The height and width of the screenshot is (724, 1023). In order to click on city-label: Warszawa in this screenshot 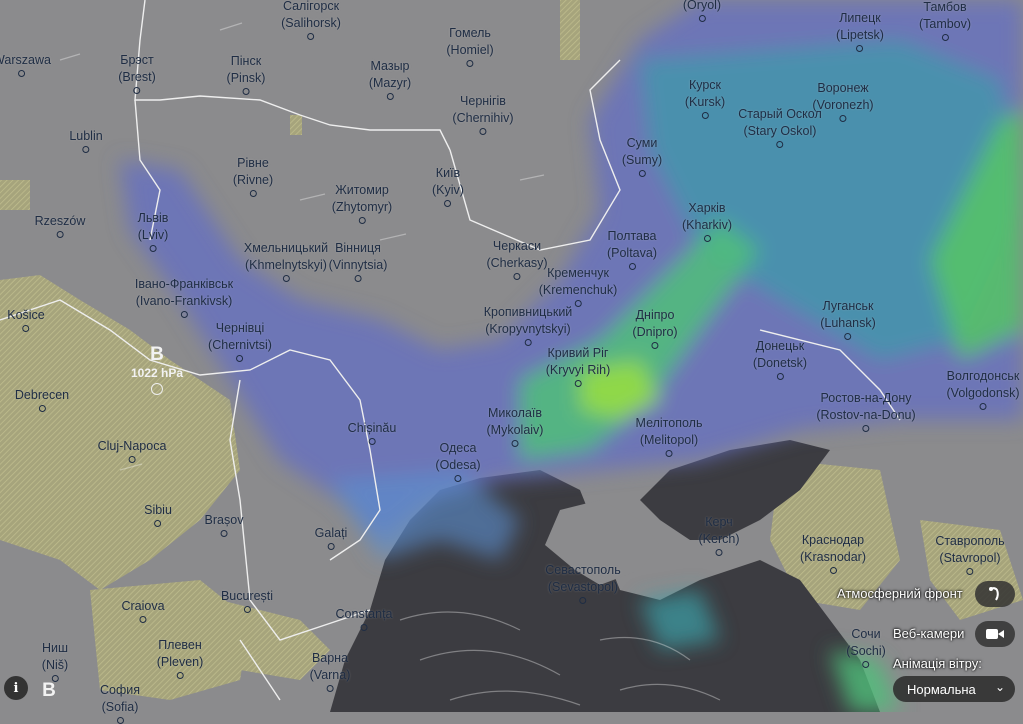, I will do `click(25, 64)`.